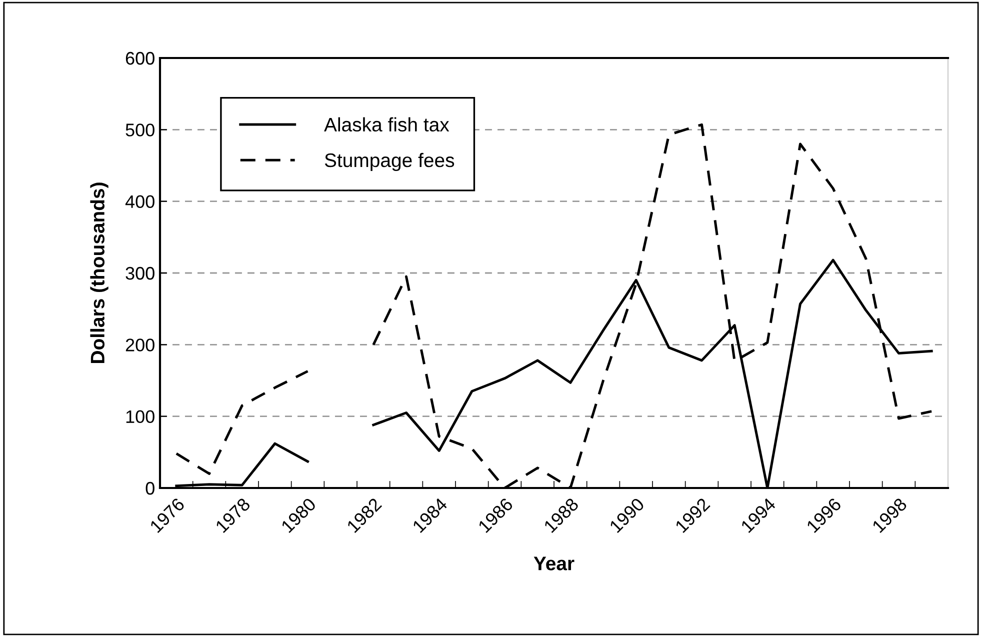 The height and width of the screenshot is (637, 982). Describe the element at coordinates (99, 272) in the screenshot. I see `y-axis-title: Dollars (thousands)` at that location.